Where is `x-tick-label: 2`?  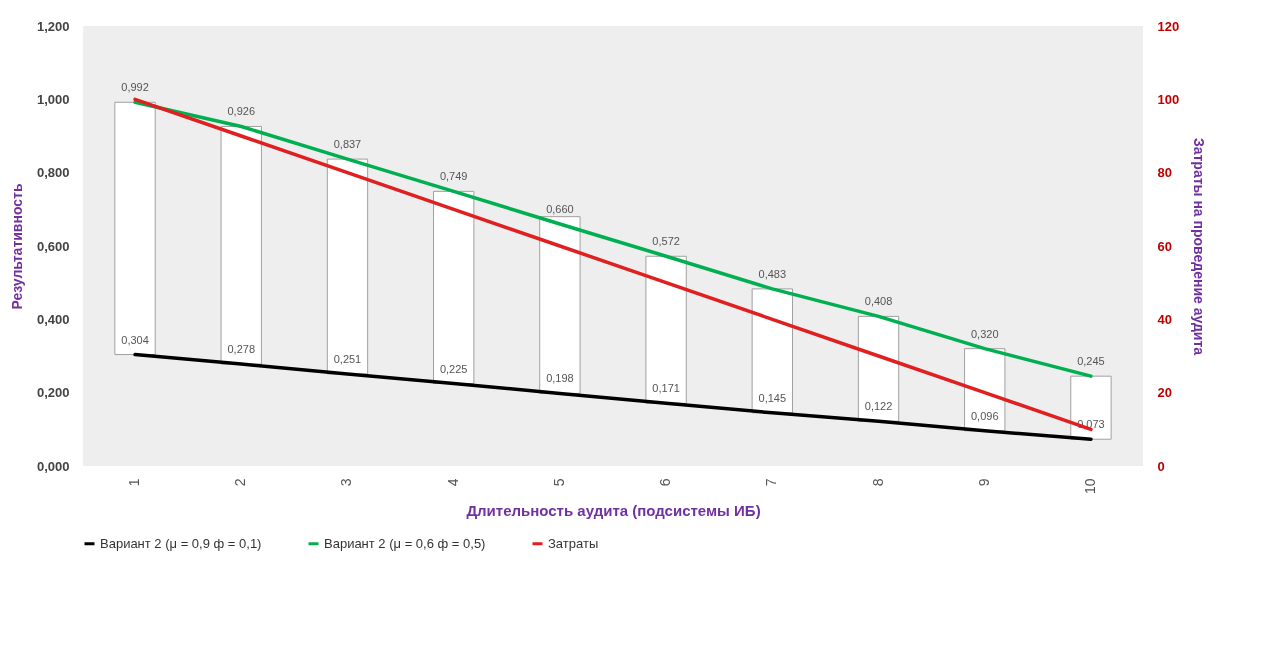
x-tick-label: 2 is located at coordinates (240, 482).